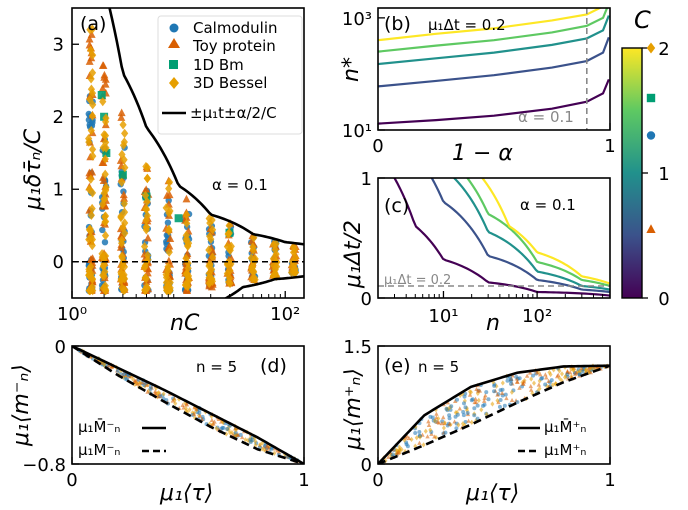  I want to click on panel-c-xlabel: n, so click(493, 323).